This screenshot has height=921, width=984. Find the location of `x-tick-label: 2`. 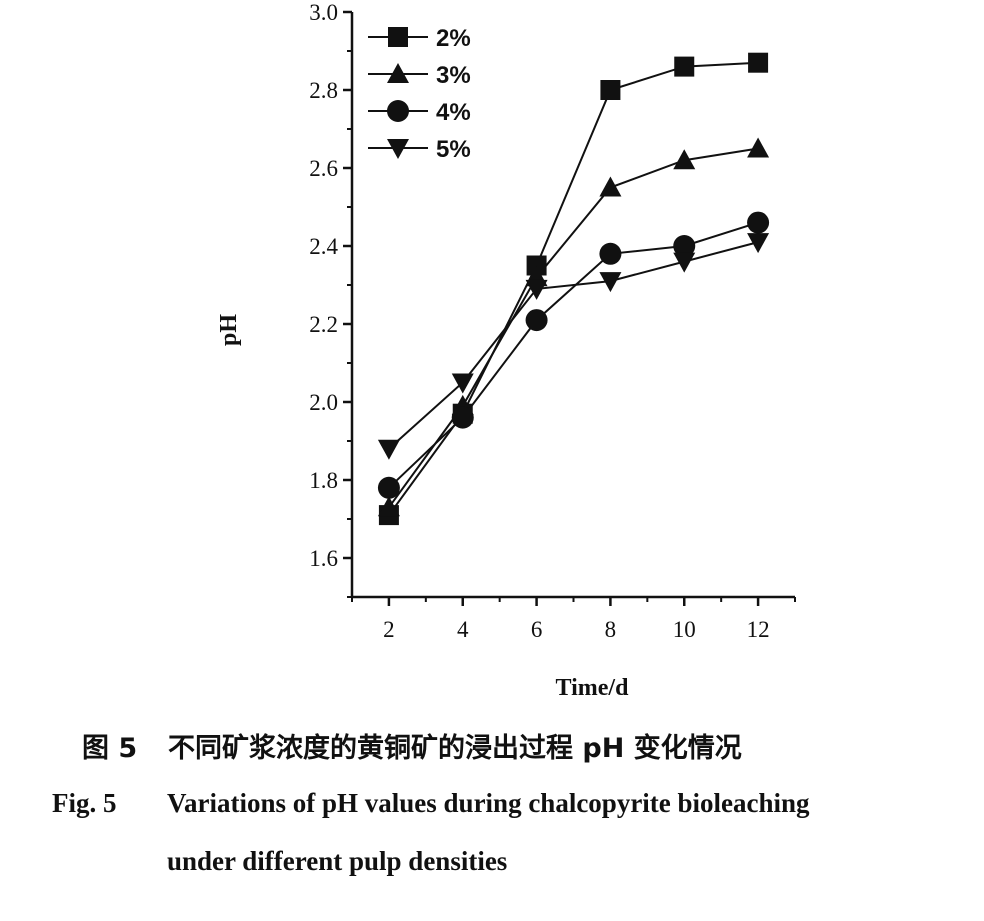

x-tick-label: 2 is located at coordinates (389, 629).